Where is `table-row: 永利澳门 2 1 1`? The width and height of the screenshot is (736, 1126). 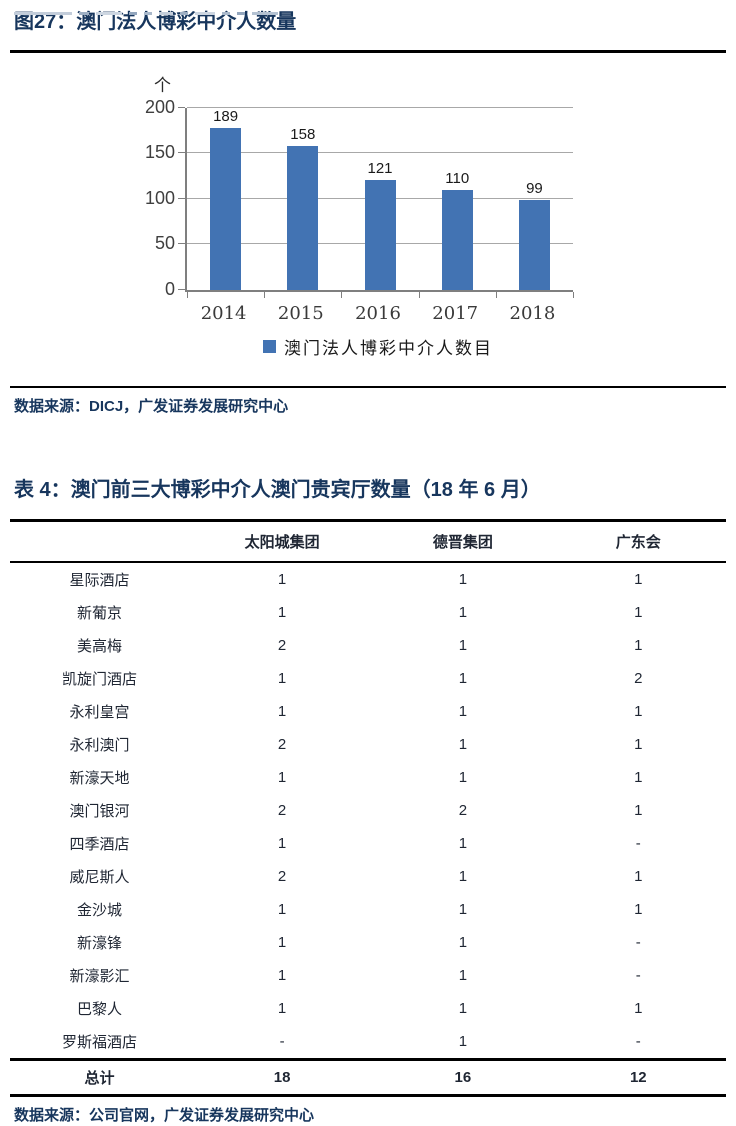 table-row: 永利澳门 2 1 1 is located at coordinates (368, 744).